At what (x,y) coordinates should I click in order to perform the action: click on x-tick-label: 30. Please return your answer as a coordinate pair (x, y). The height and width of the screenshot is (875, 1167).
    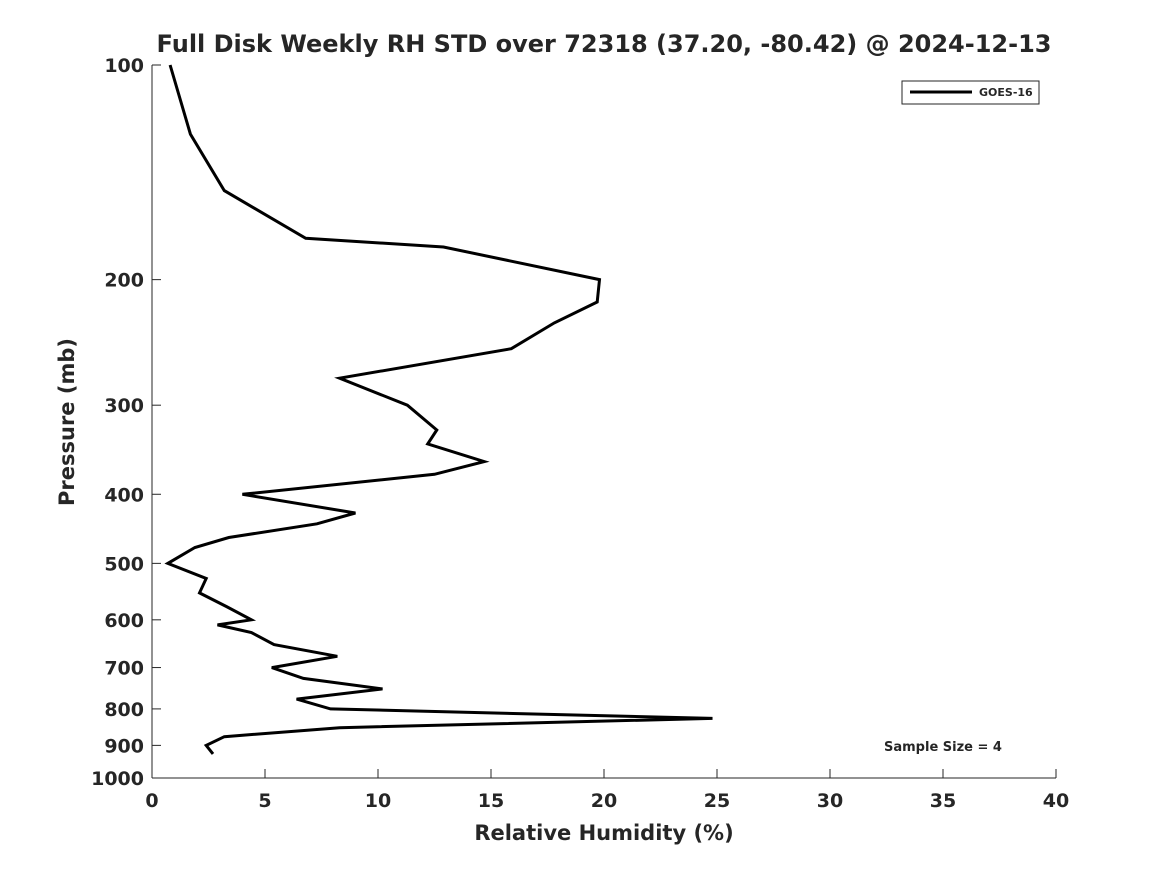
    Looking at the image, I should click on (830, 801).